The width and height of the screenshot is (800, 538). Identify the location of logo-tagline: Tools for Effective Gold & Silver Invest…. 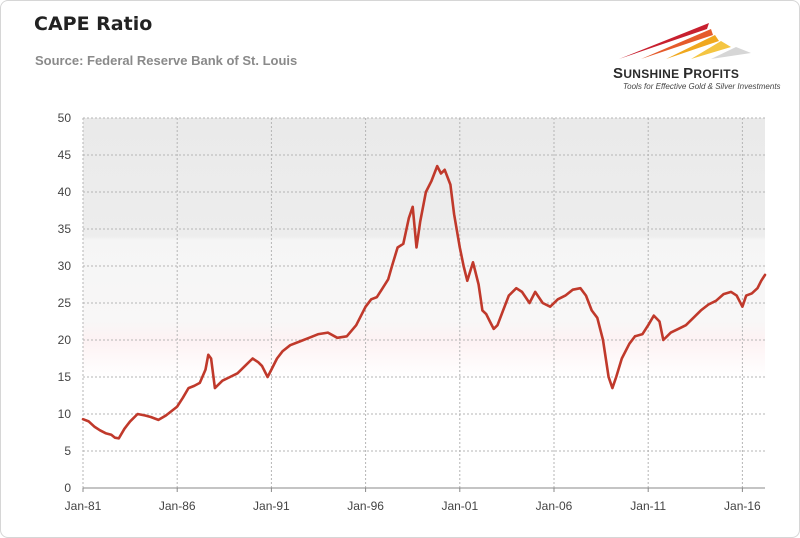
(702, 86).